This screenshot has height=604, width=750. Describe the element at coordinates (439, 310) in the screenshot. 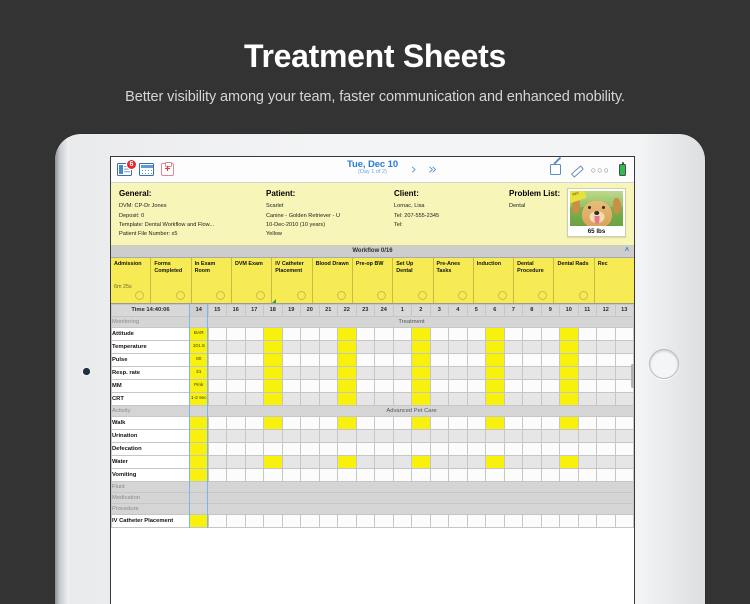

I see `grid-column-header: 3` at that location.